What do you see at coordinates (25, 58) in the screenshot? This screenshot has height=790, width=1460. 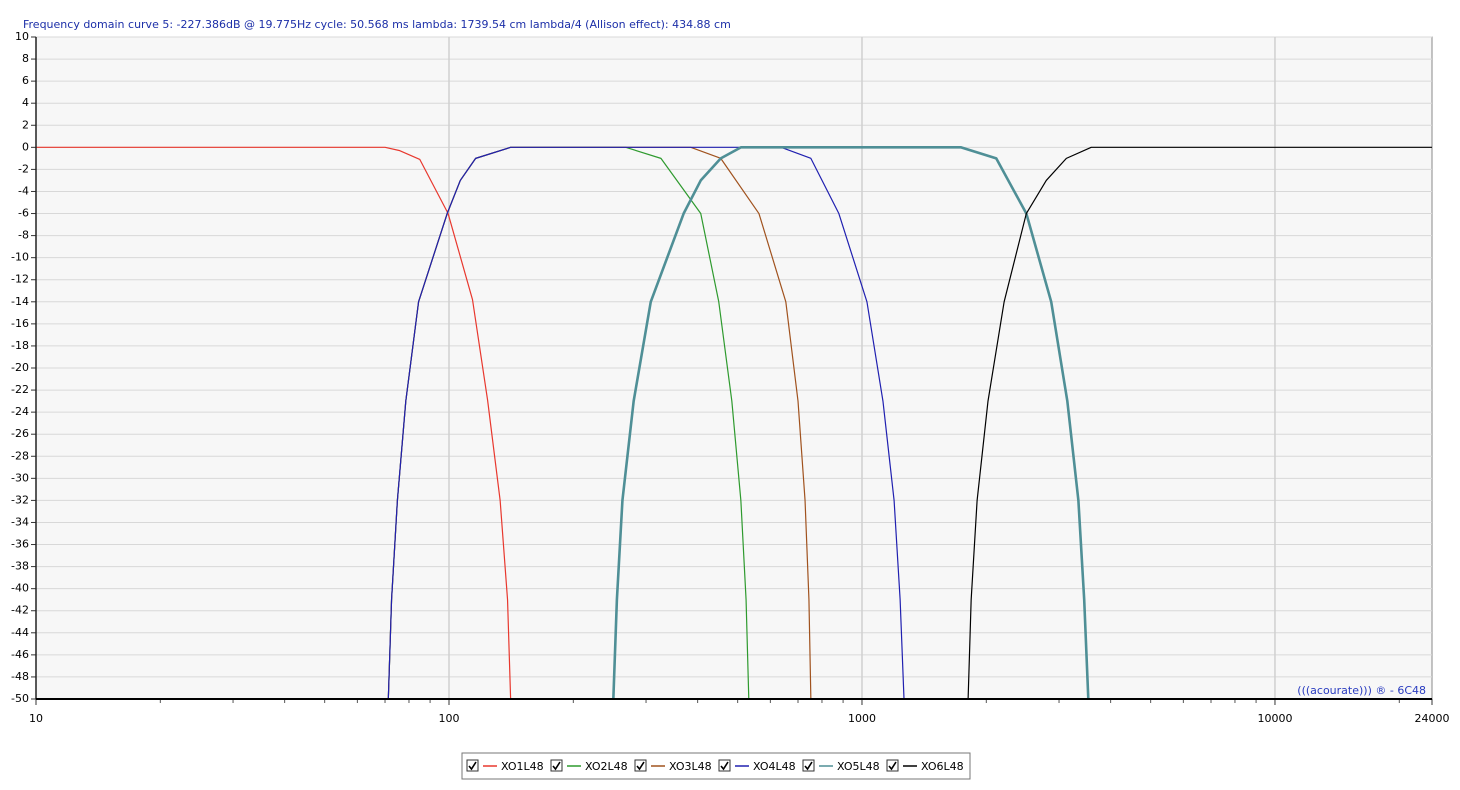 I see `y-tick-label: 8` at bounding box center [25, 58].